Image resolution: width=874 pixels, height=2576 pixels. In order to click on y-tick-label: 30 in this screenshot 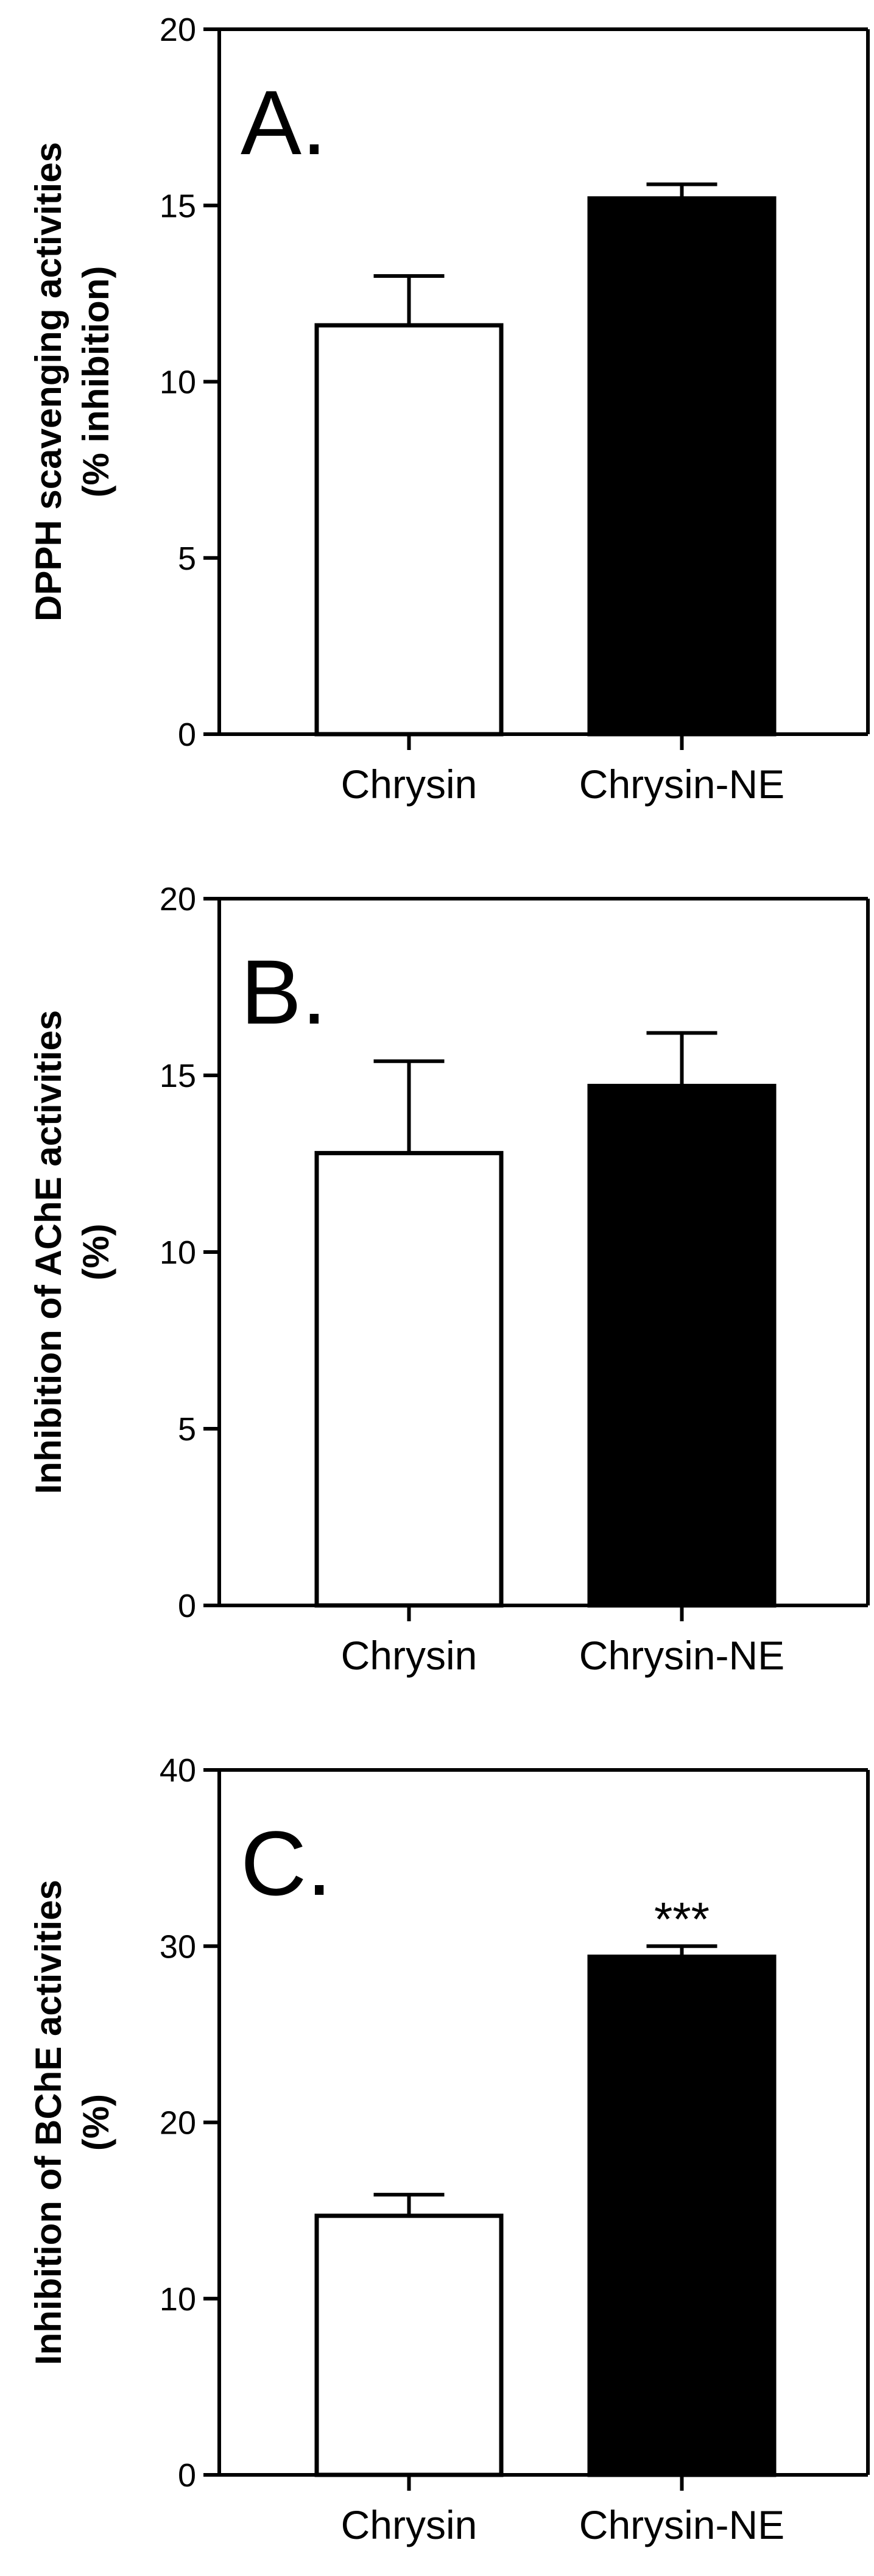, I will do `click(178, 1946)`.